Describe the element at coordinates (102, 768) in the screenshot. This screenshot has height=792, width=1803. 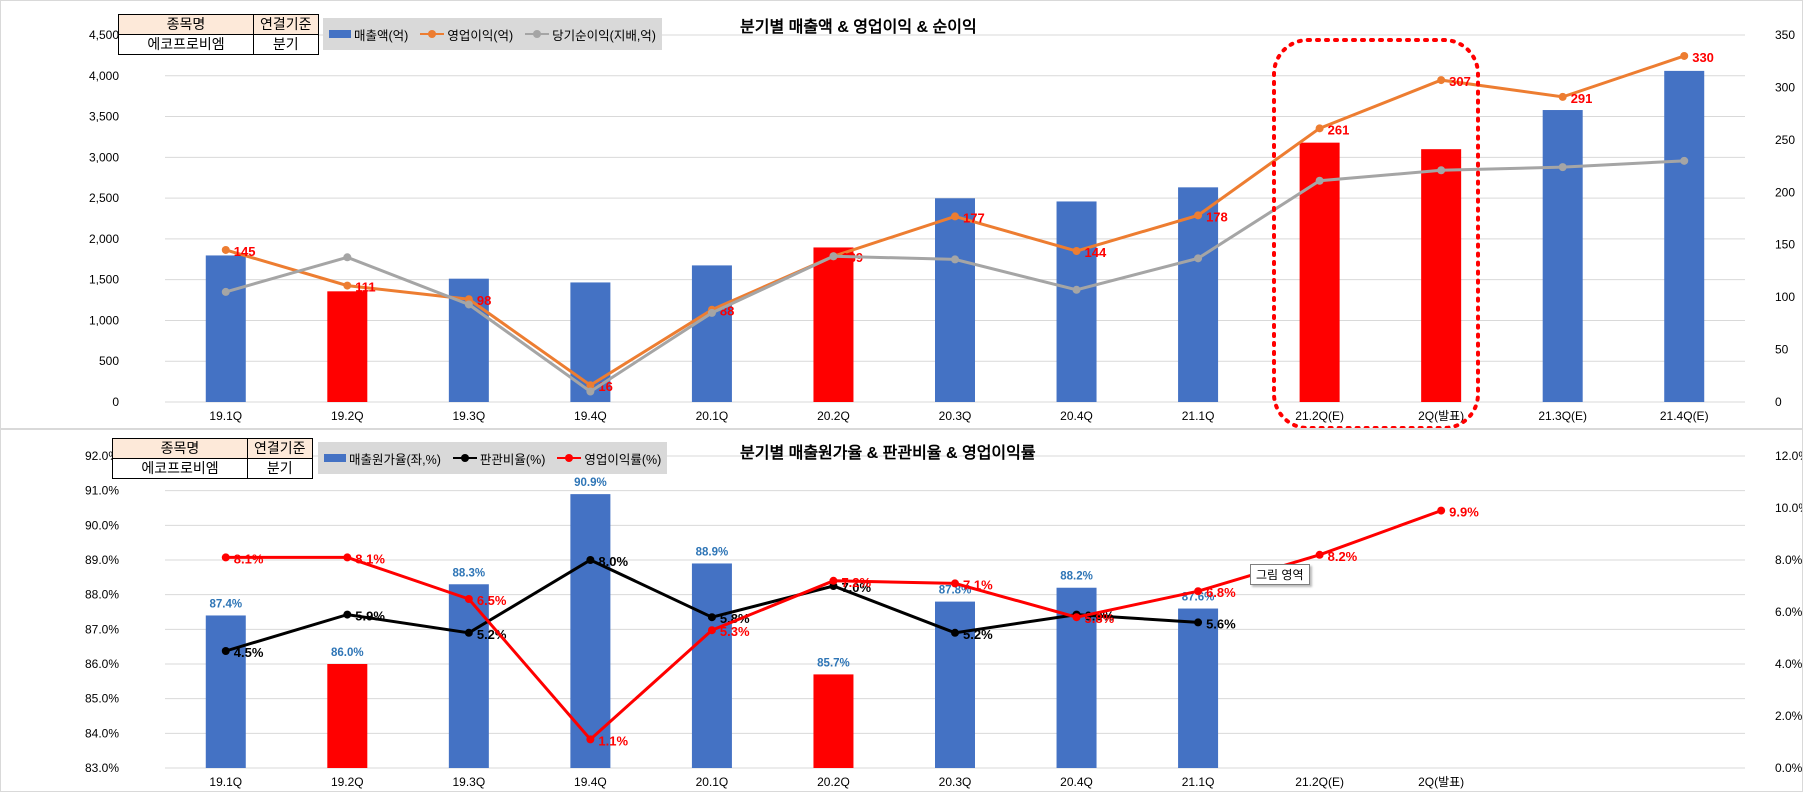
I see `y-tick-label: 83.0%` at that location.